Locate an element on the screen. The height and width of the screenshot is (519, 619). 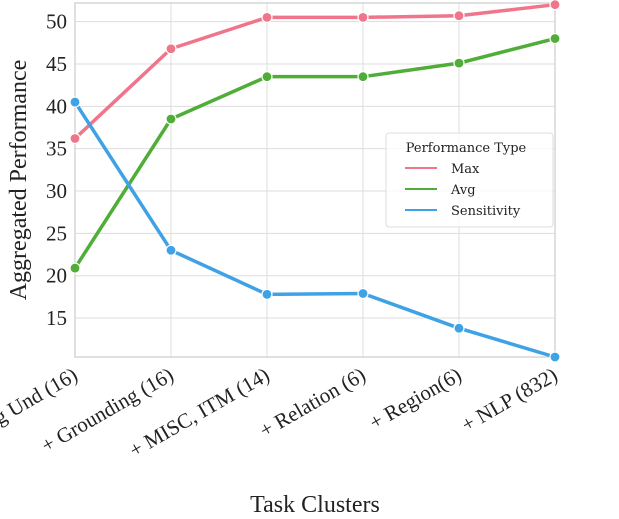
y-tick-label: 45 is located at coordinates (56, 64).